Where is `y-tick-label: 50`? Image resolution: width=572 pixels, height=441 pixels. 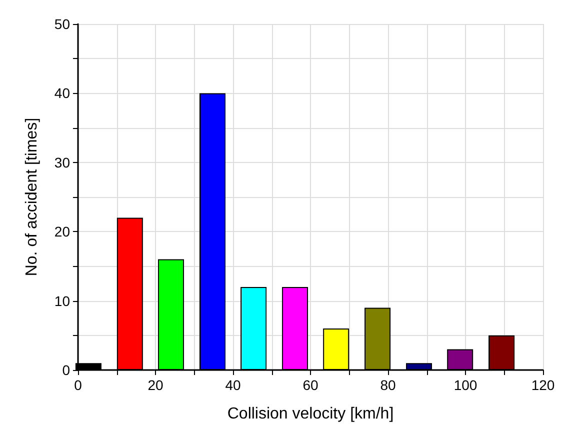
y-tick-label: 50 is located at coordinates (62, 24).